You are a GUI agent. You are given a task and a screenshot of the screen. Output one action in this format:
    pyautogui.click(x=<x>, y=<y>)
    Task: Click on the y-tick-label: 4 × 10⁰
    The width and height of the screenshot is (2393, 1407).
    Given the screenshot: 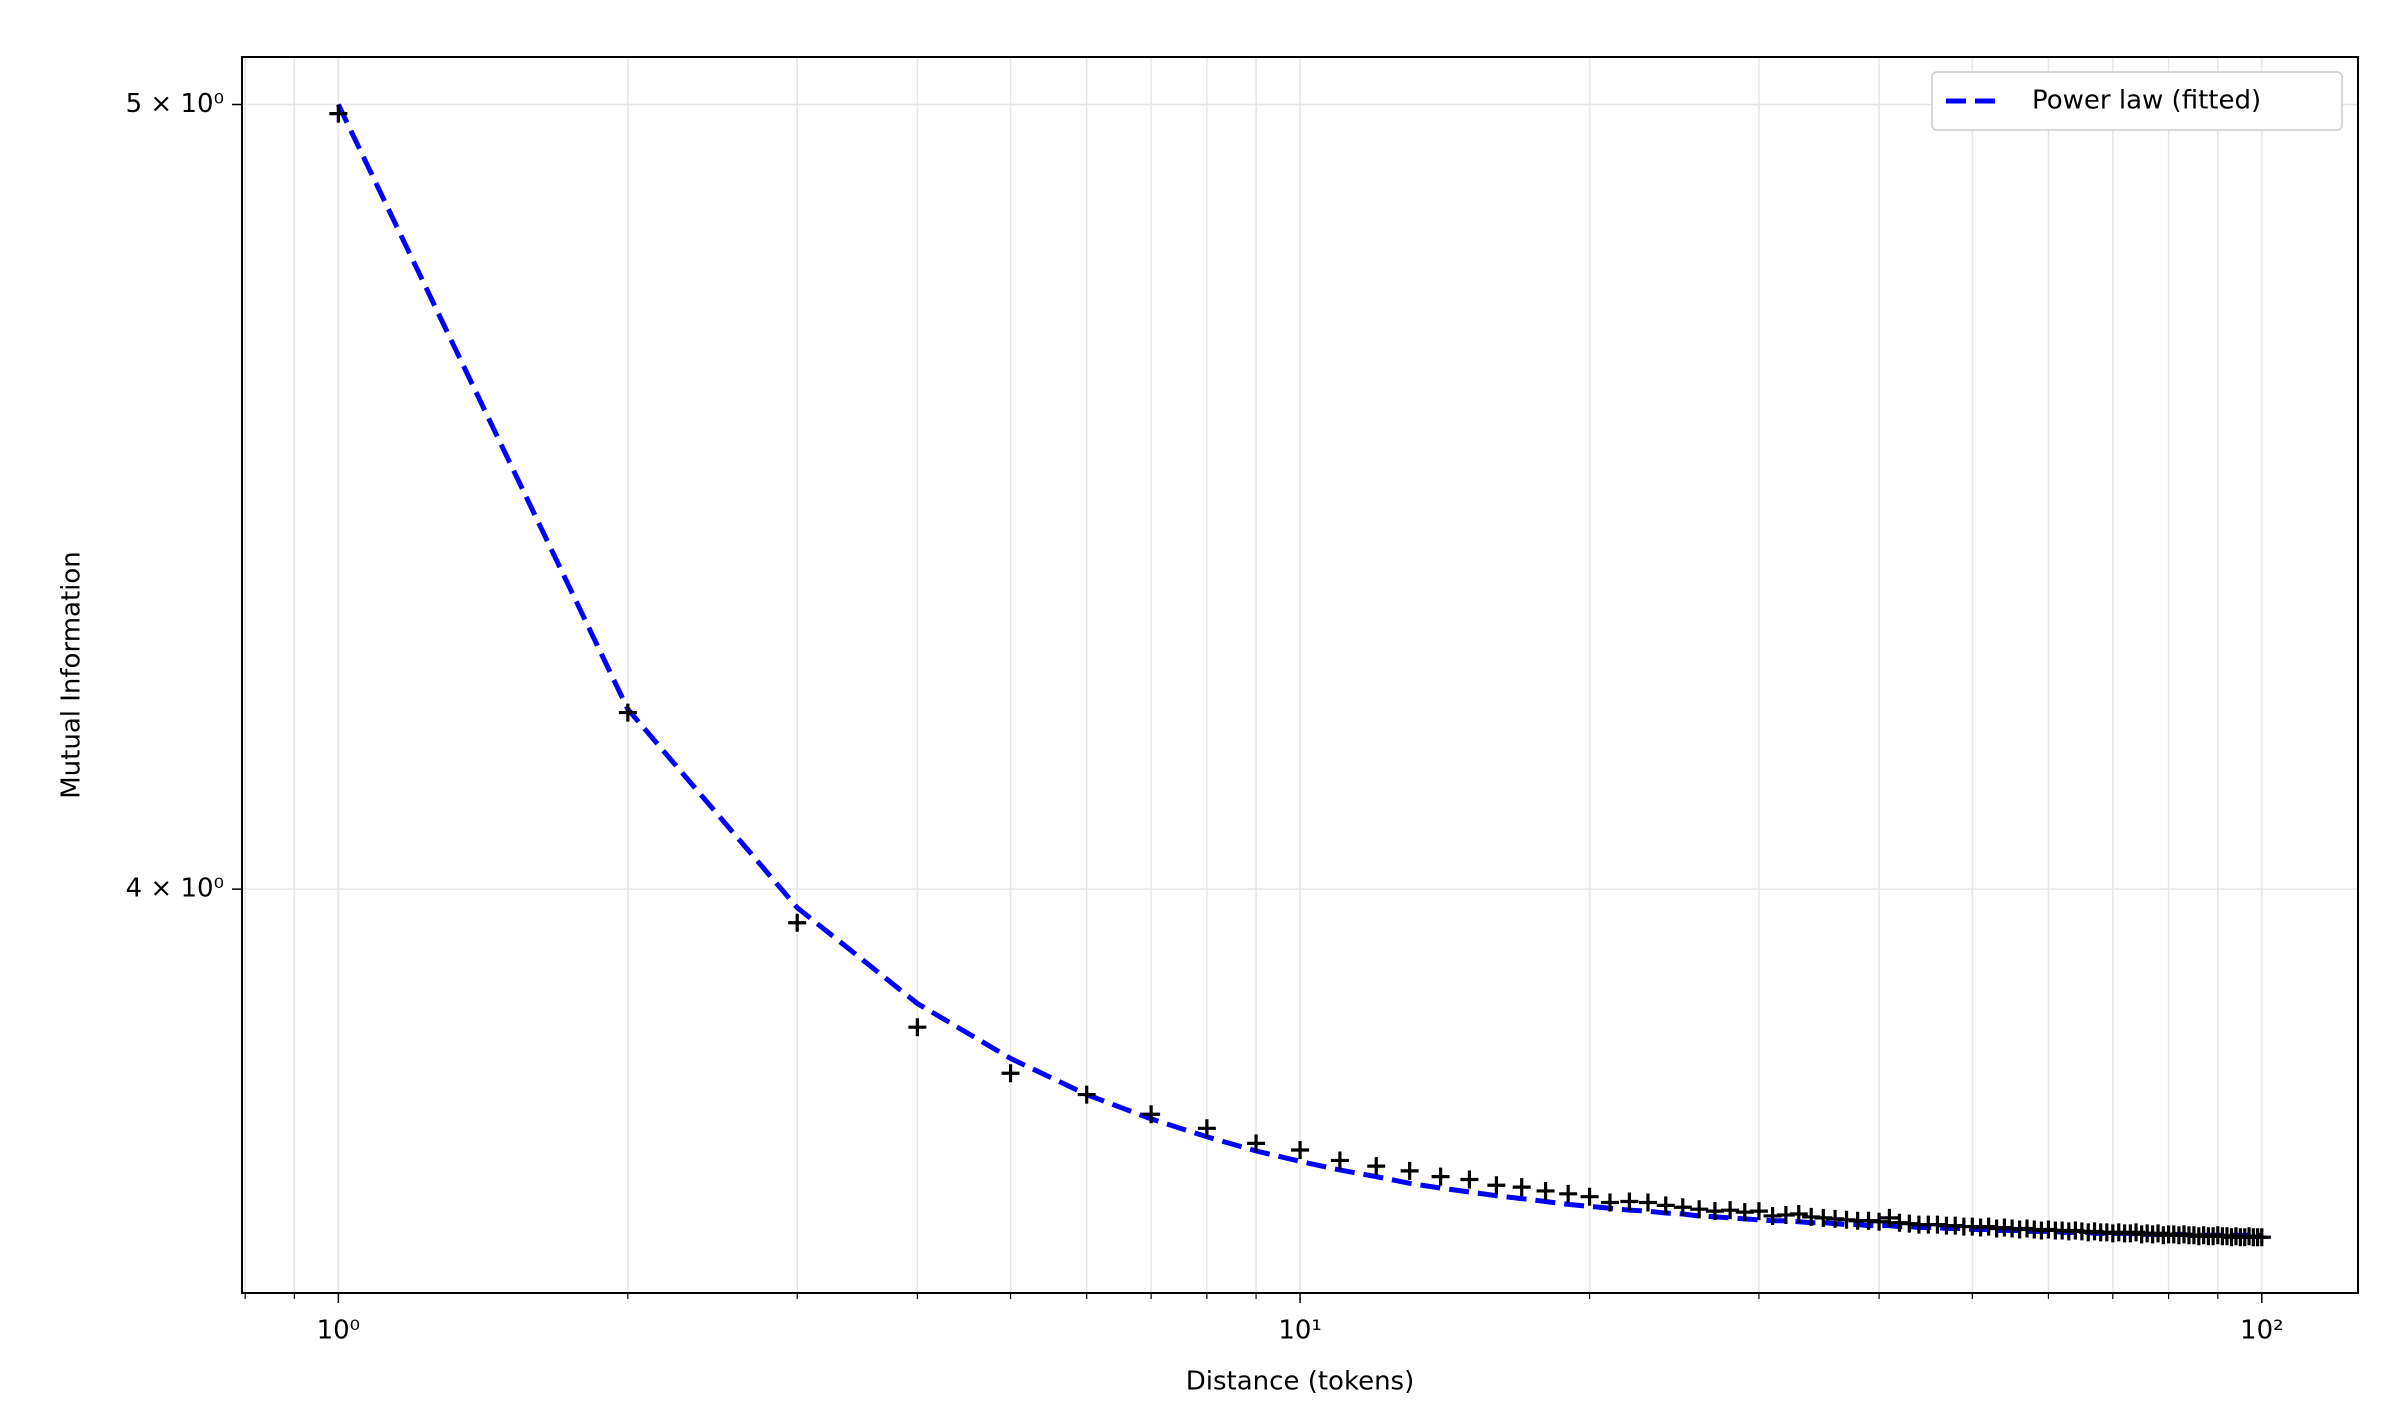 What is the action you would take?
    pyautogui.click(x=175, y=889)
    